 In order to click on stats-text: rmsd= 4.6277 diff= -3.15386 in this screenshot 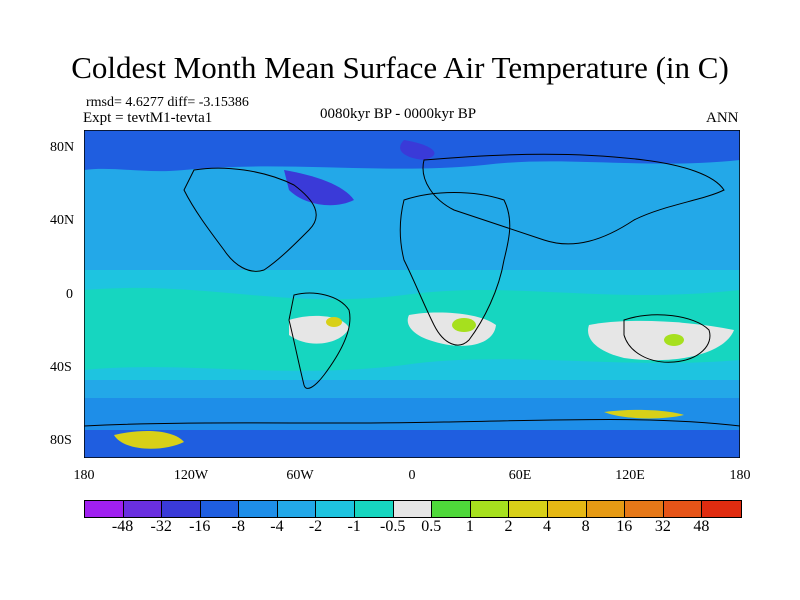, I will do `click(167, 102)`.